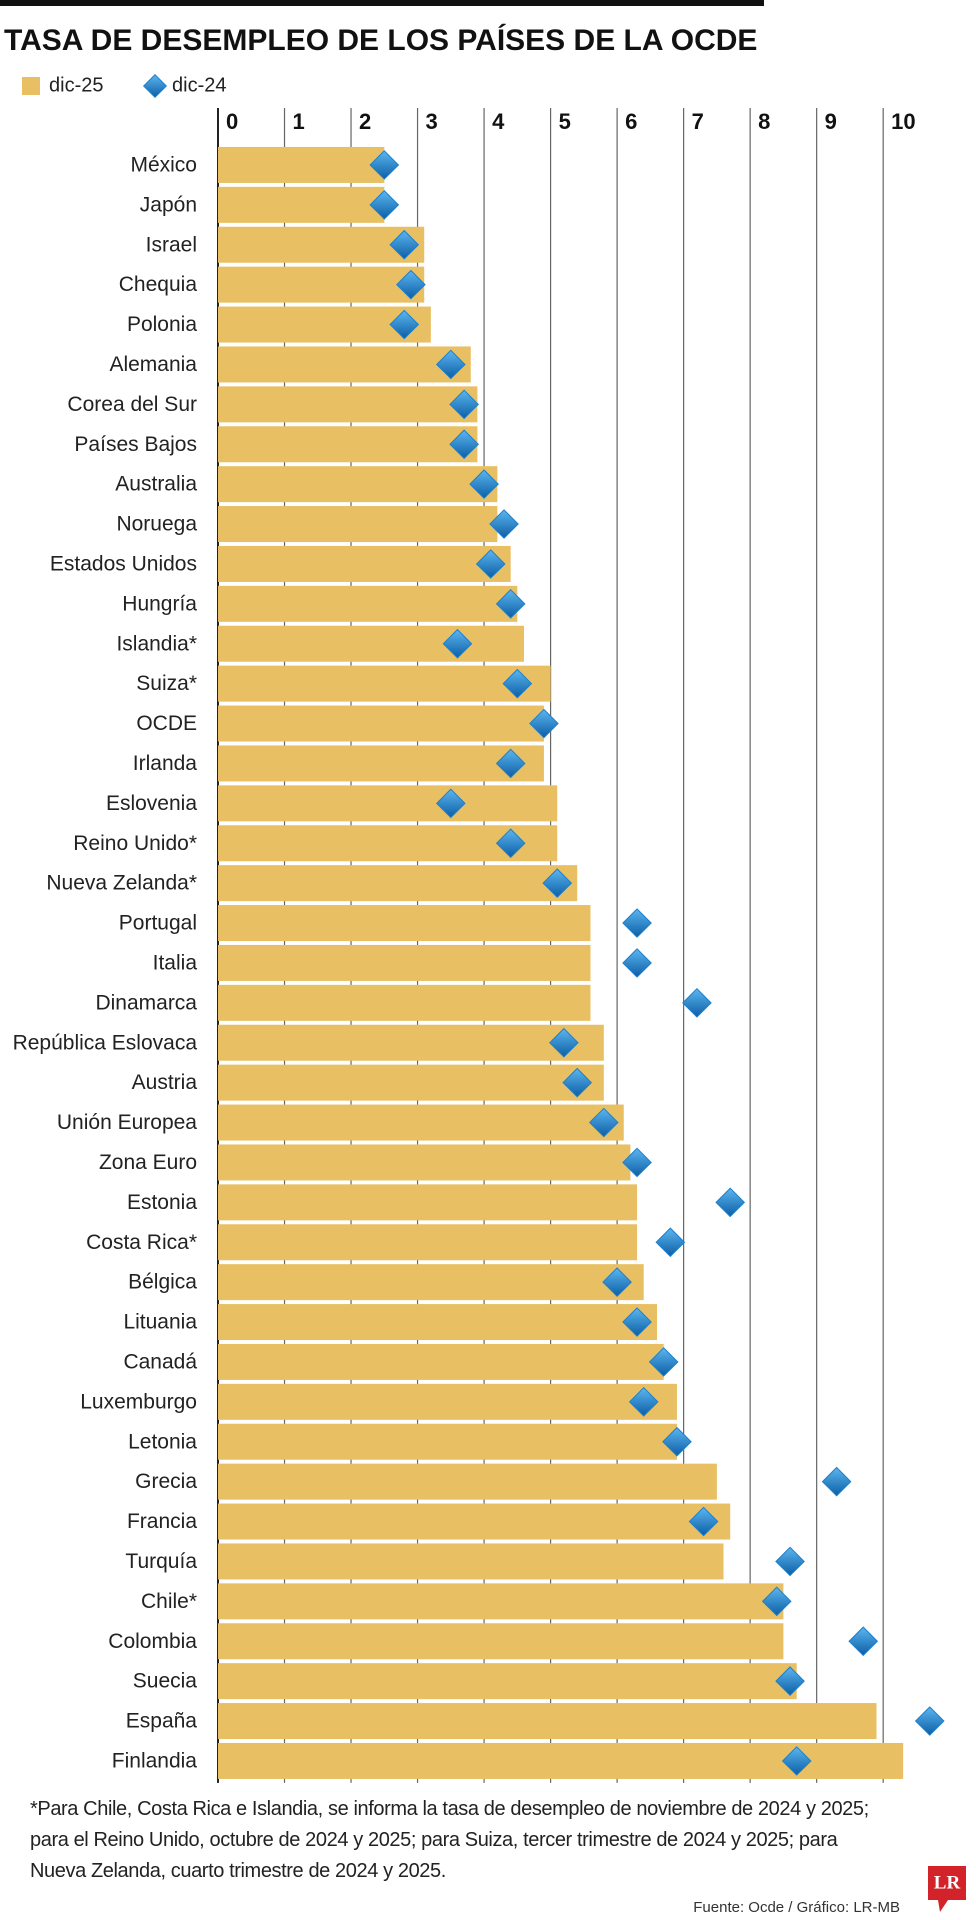 The width and height of the screenshot is (976, 1920). Describe the element at coordinates (165, 763) in the screenshot. I see `y-tick-label: Irlanda` at that location.